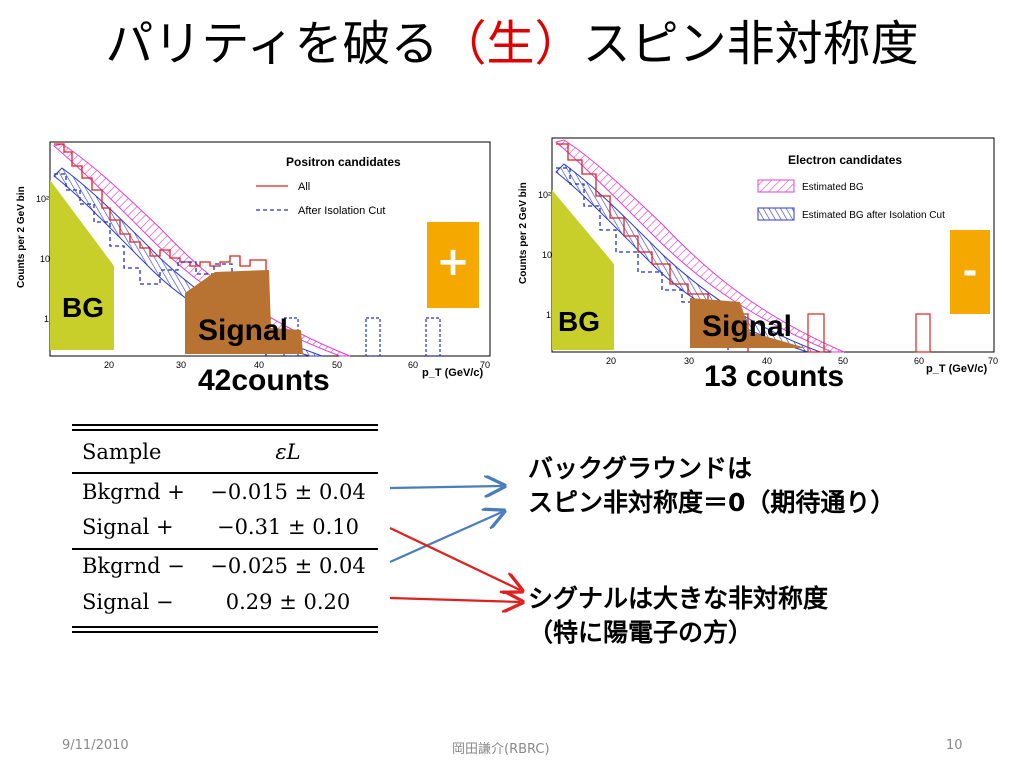 The image size is (1024, 768). What do you see at coordinates (774, 376) in the screenshot?
I see `counts-label-right: 13 counts` at bounding box center [774, 376].